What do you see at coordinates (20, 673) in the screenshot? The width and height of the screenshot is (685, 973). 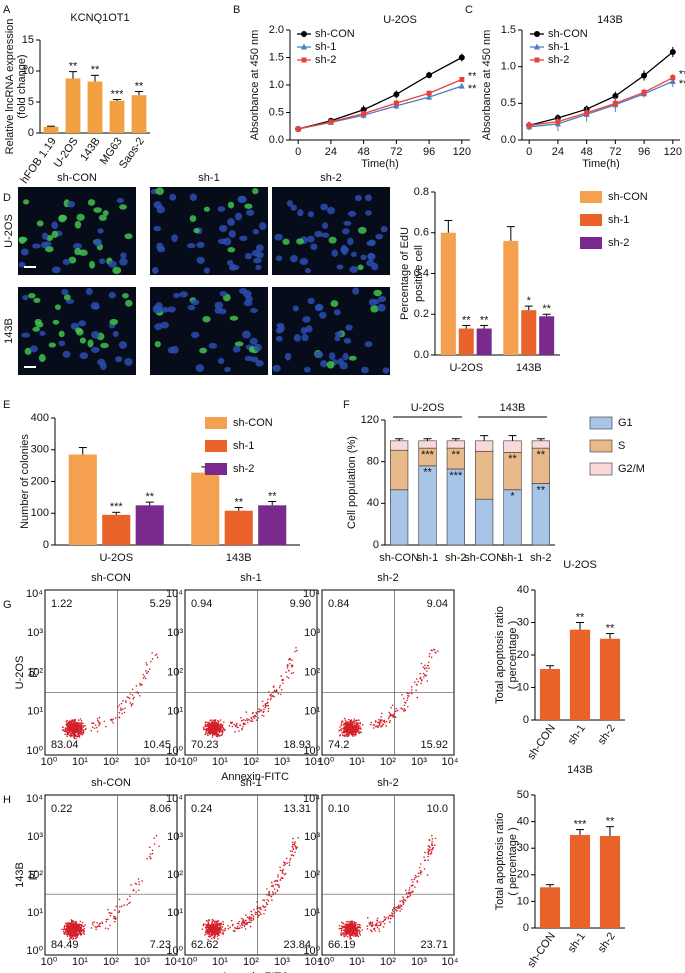 I see `row-label: U-2OS` at bounding box center [20, 673].